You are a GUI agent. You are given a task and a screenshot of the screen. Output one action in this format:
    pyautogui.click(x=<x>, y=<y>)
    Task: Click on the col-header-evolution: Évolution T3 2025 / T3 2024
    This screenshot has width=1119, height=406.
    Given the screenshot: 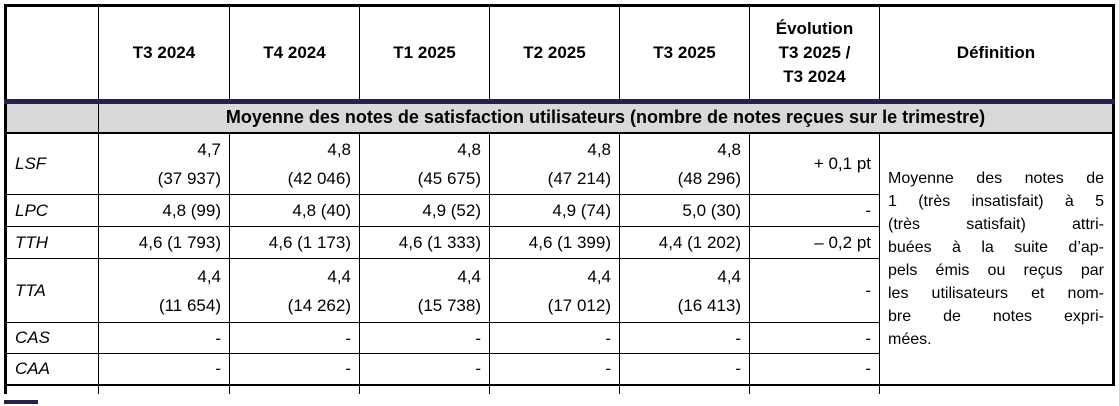 What is the action you would take?
    pyautogui.click(x=814, y=54)
    